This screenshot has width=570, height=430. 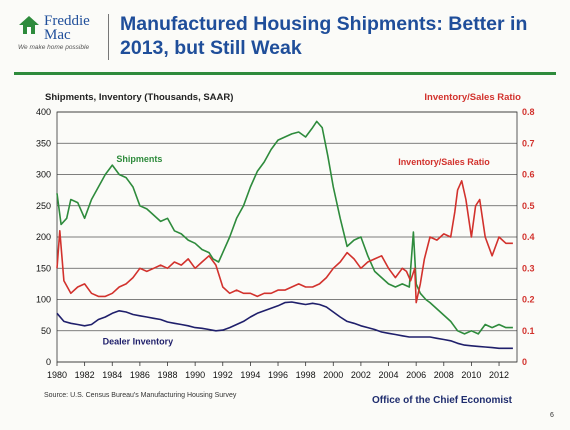 What do you see at coordinates (46, 331) in the screenshot?
I see `y-tick-label: 50` at bounding box center [46, 331].